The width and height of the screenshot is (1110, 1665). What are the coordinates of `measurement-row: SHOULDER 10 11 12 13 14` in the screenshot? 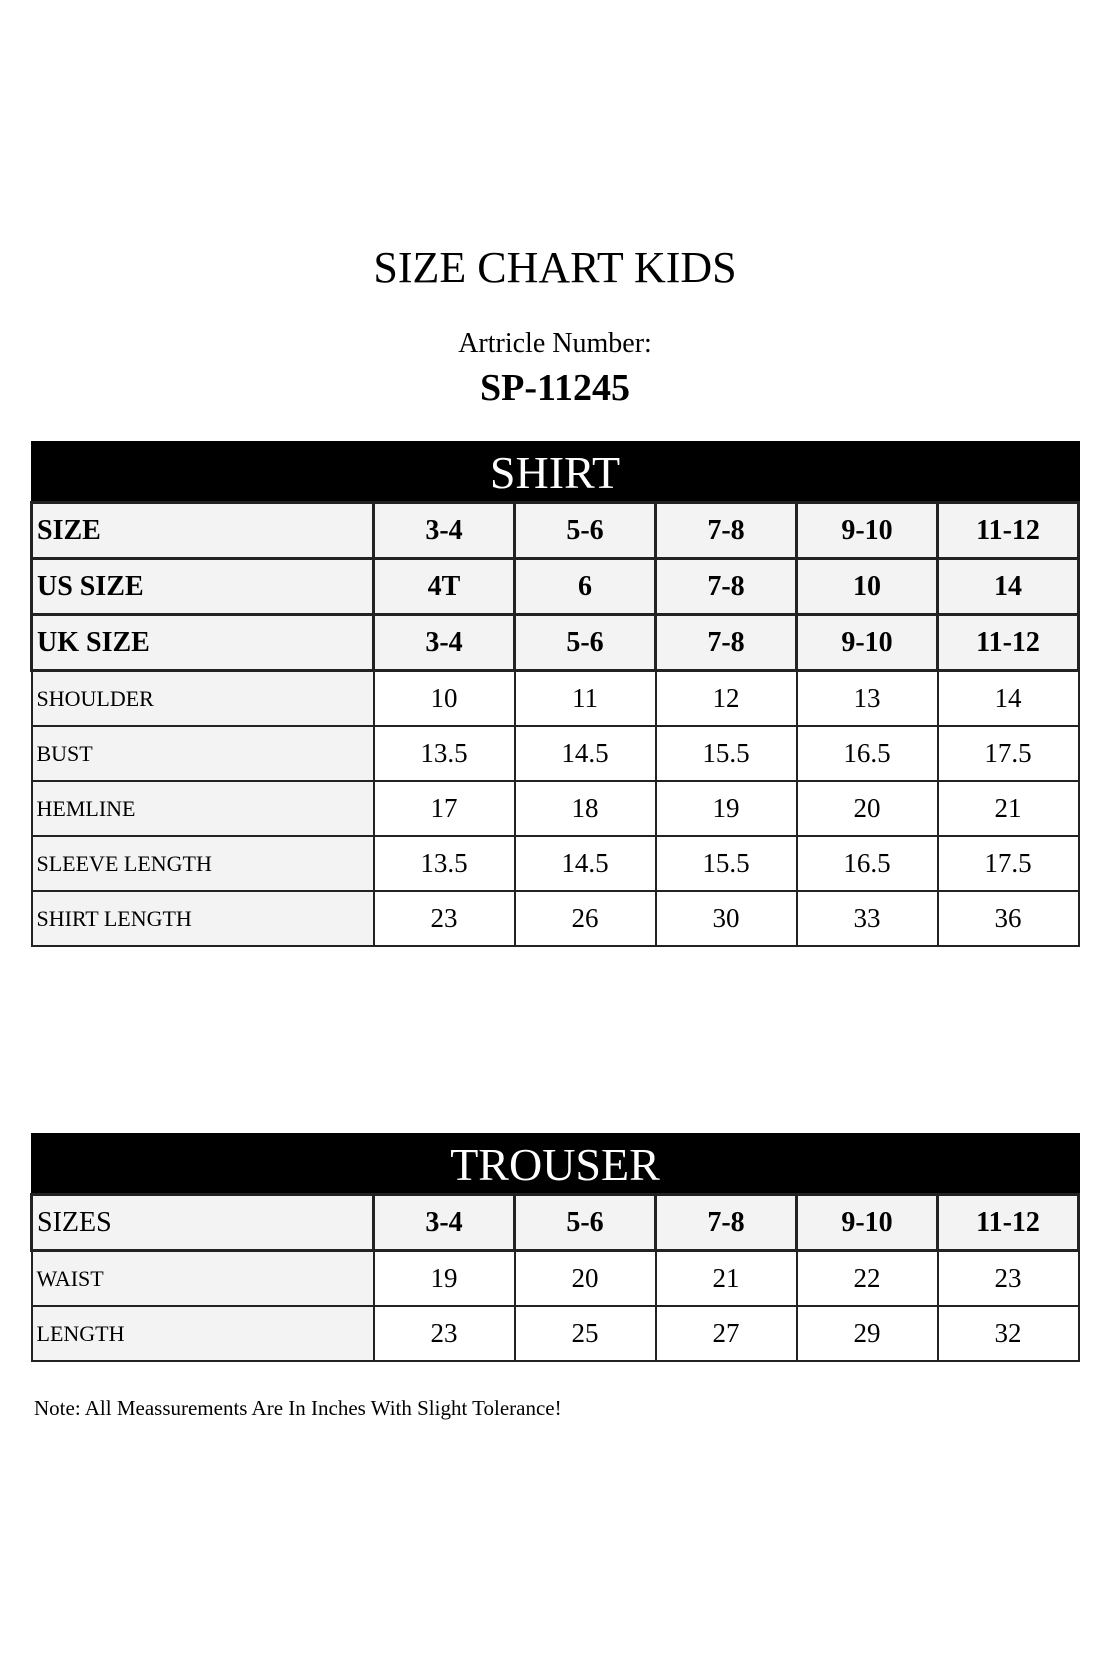 It's located at (555, 698).